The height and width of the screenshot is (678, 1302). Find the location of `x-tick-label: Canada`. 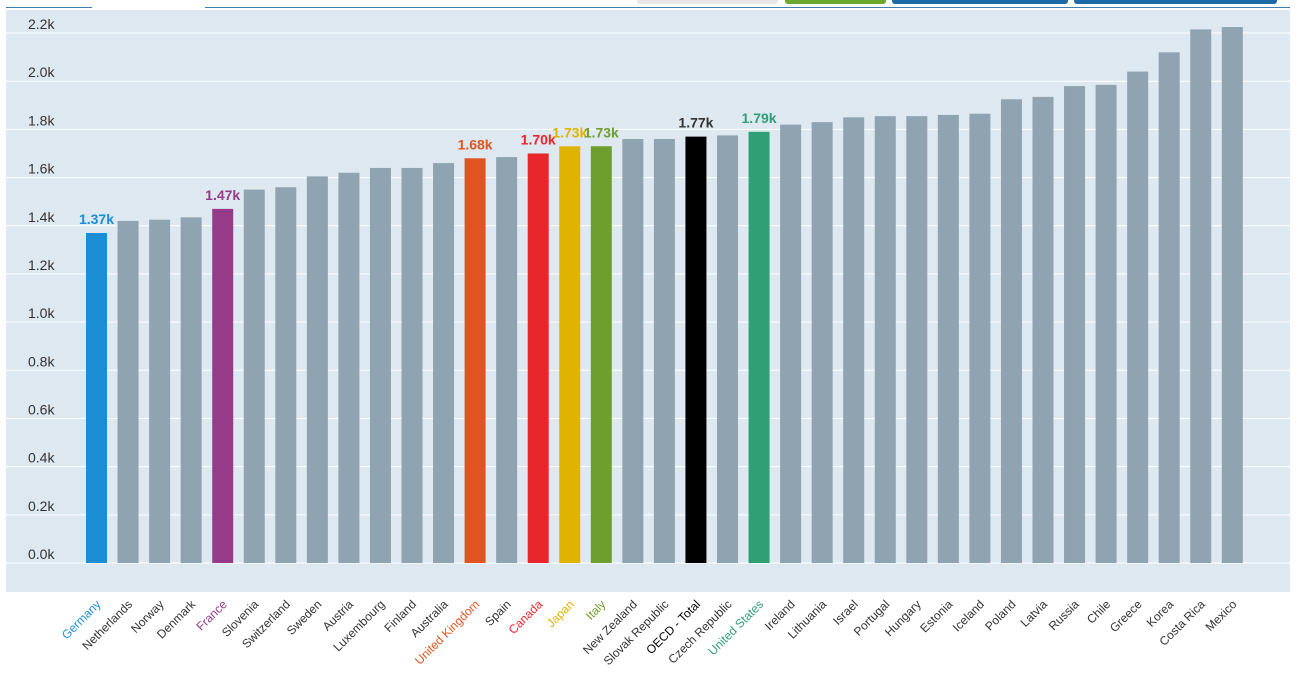

x-tick-label: Canada is located at coordinates (526, 617).